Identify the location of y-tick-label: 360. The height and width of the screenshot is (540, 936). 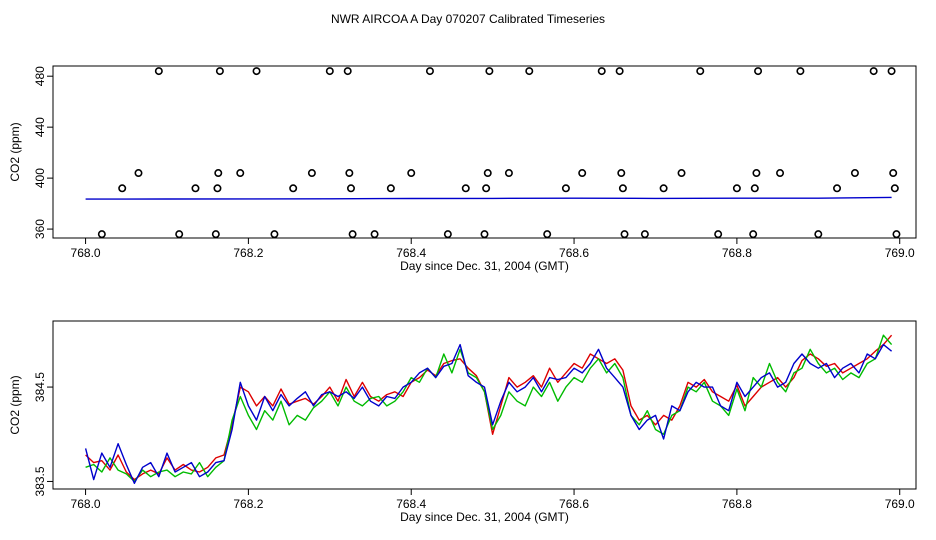
(40, 229).